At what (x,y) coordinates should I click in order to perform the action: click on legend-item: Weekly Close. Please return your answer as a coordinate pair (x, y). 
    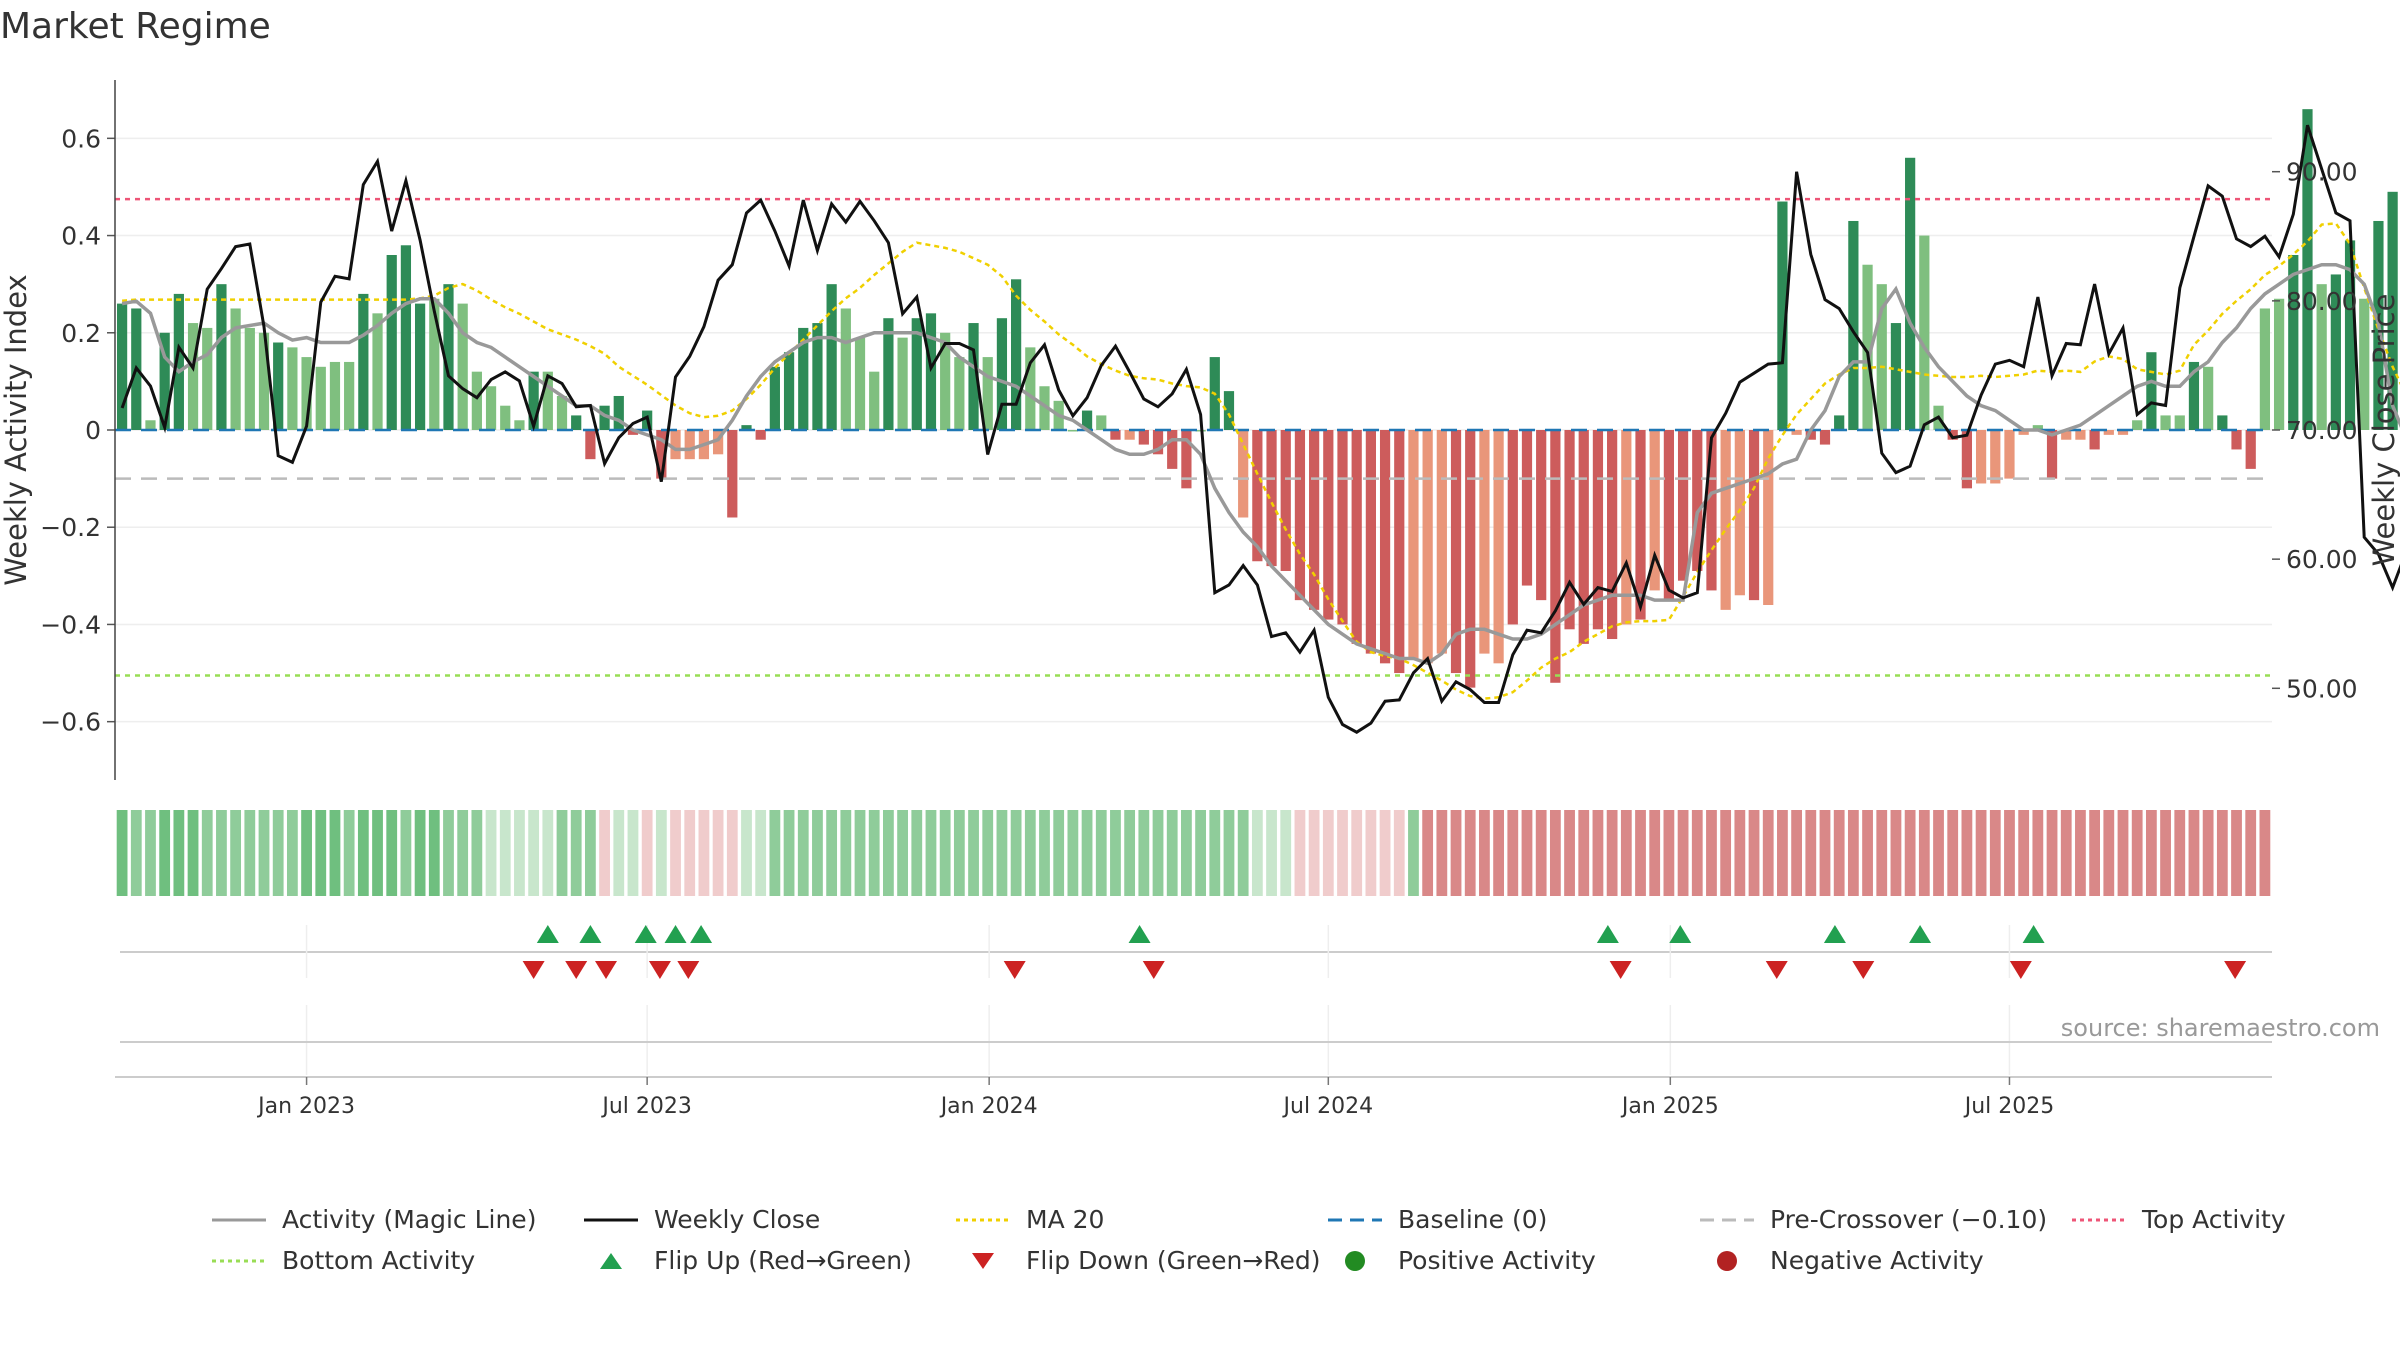
    Looking at the image, I should click on (768, 1219).